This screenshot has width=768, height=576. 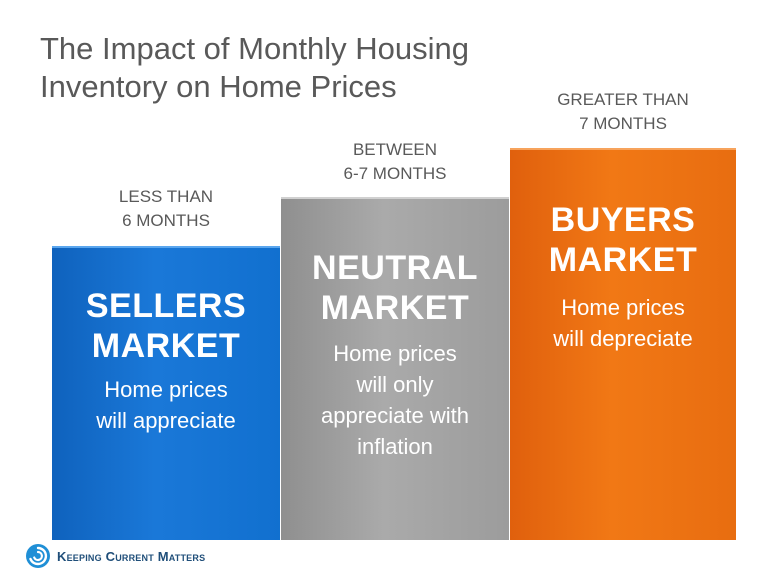 What do you see at coordinates (395, 268) in the screenshot?
I see `bar-heading-line: NEUTRAL` at bounding box center [395, 268].